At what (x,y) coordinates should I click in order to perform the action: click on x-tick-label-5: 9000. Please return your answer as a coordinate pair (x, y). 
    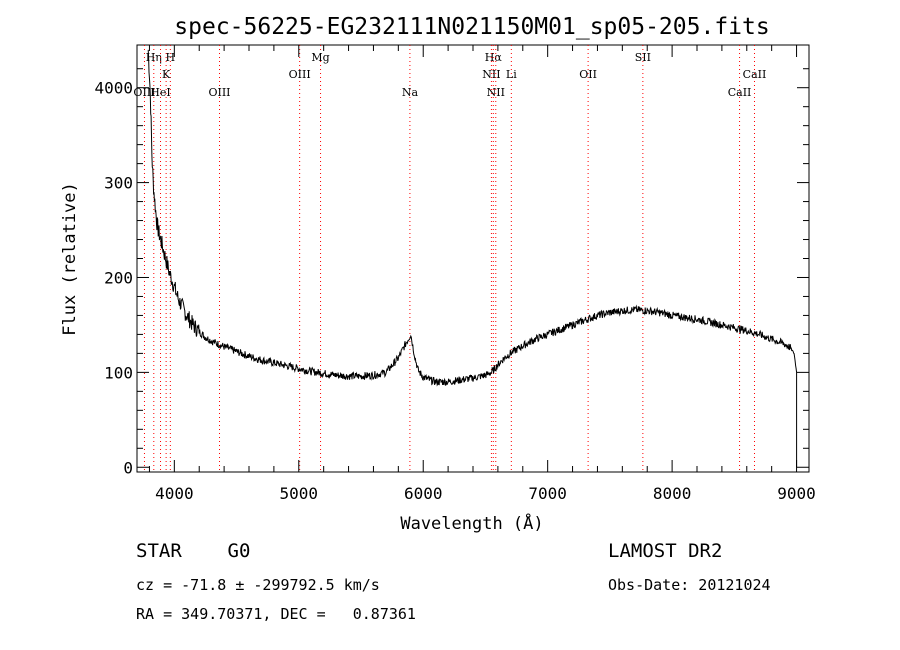
    Looking at the image, I should click on (796, 493).